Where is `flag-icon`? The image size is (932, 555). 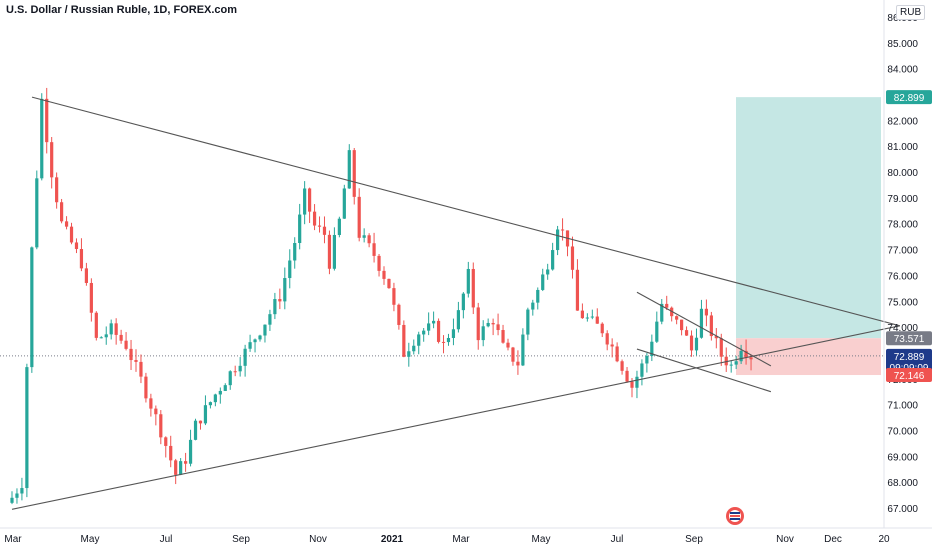 flag-icon is located at coordinates (735, 516).